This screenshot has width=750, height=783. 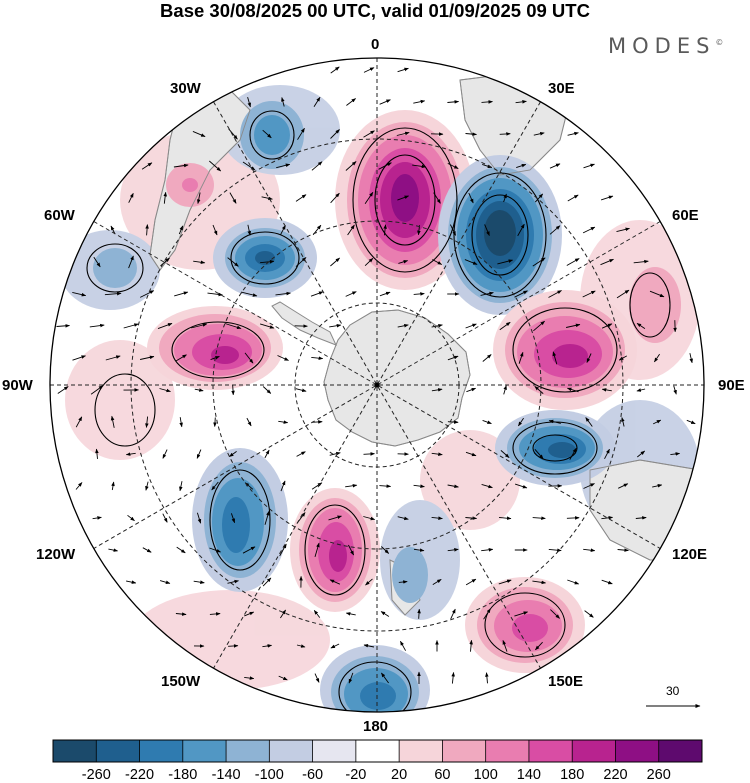 I want to click on contour-m220, so click(x=500, y=233).